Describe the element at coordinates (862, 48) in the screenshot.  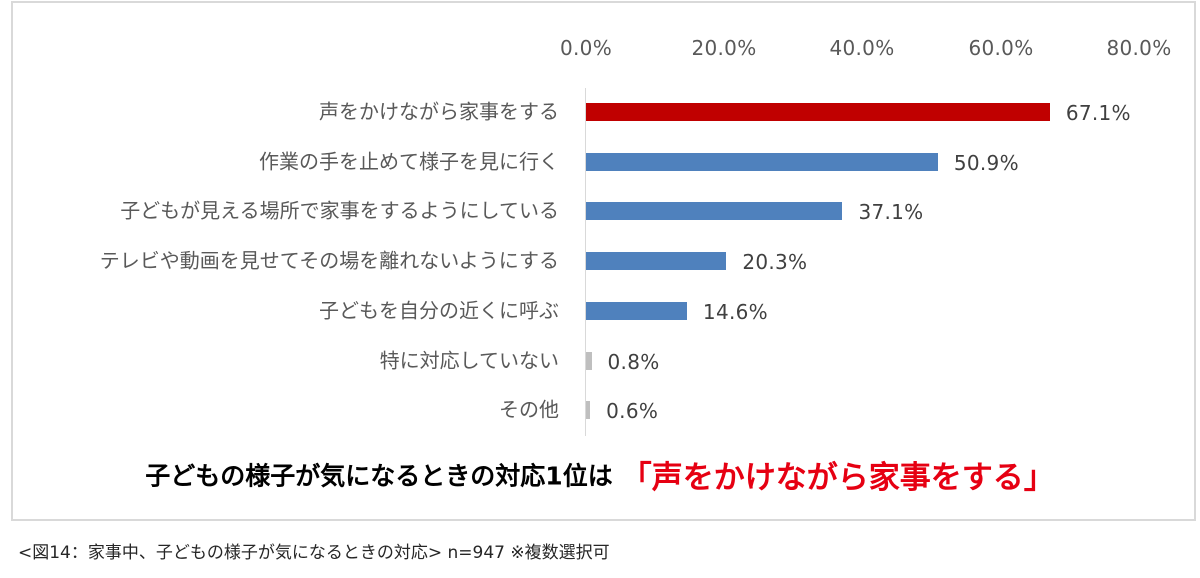
I see `x-tick: 40.0%` at that location.